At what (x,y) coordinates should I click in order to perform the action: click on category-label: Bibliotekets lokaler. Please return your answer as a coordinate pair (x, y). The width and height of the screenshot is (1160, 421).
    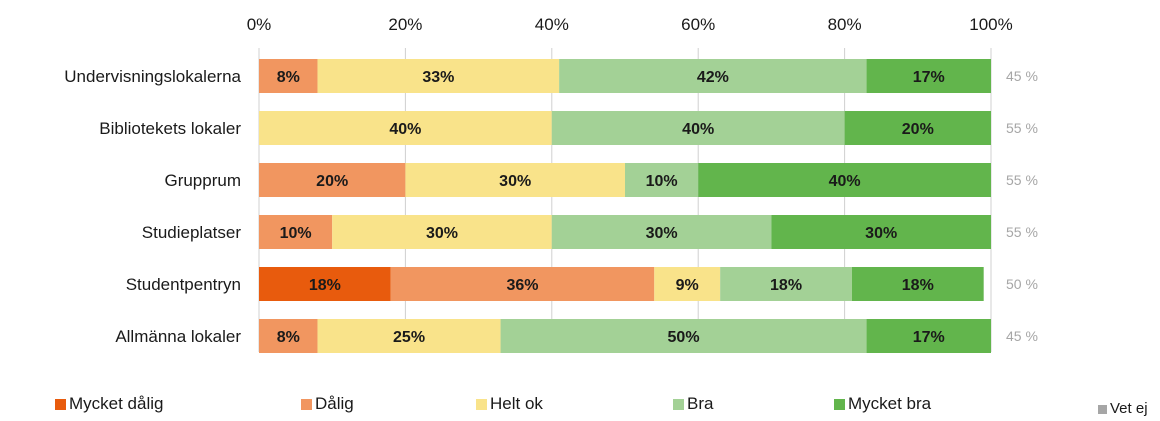
    Looking at the image, I should click on (170, 128).